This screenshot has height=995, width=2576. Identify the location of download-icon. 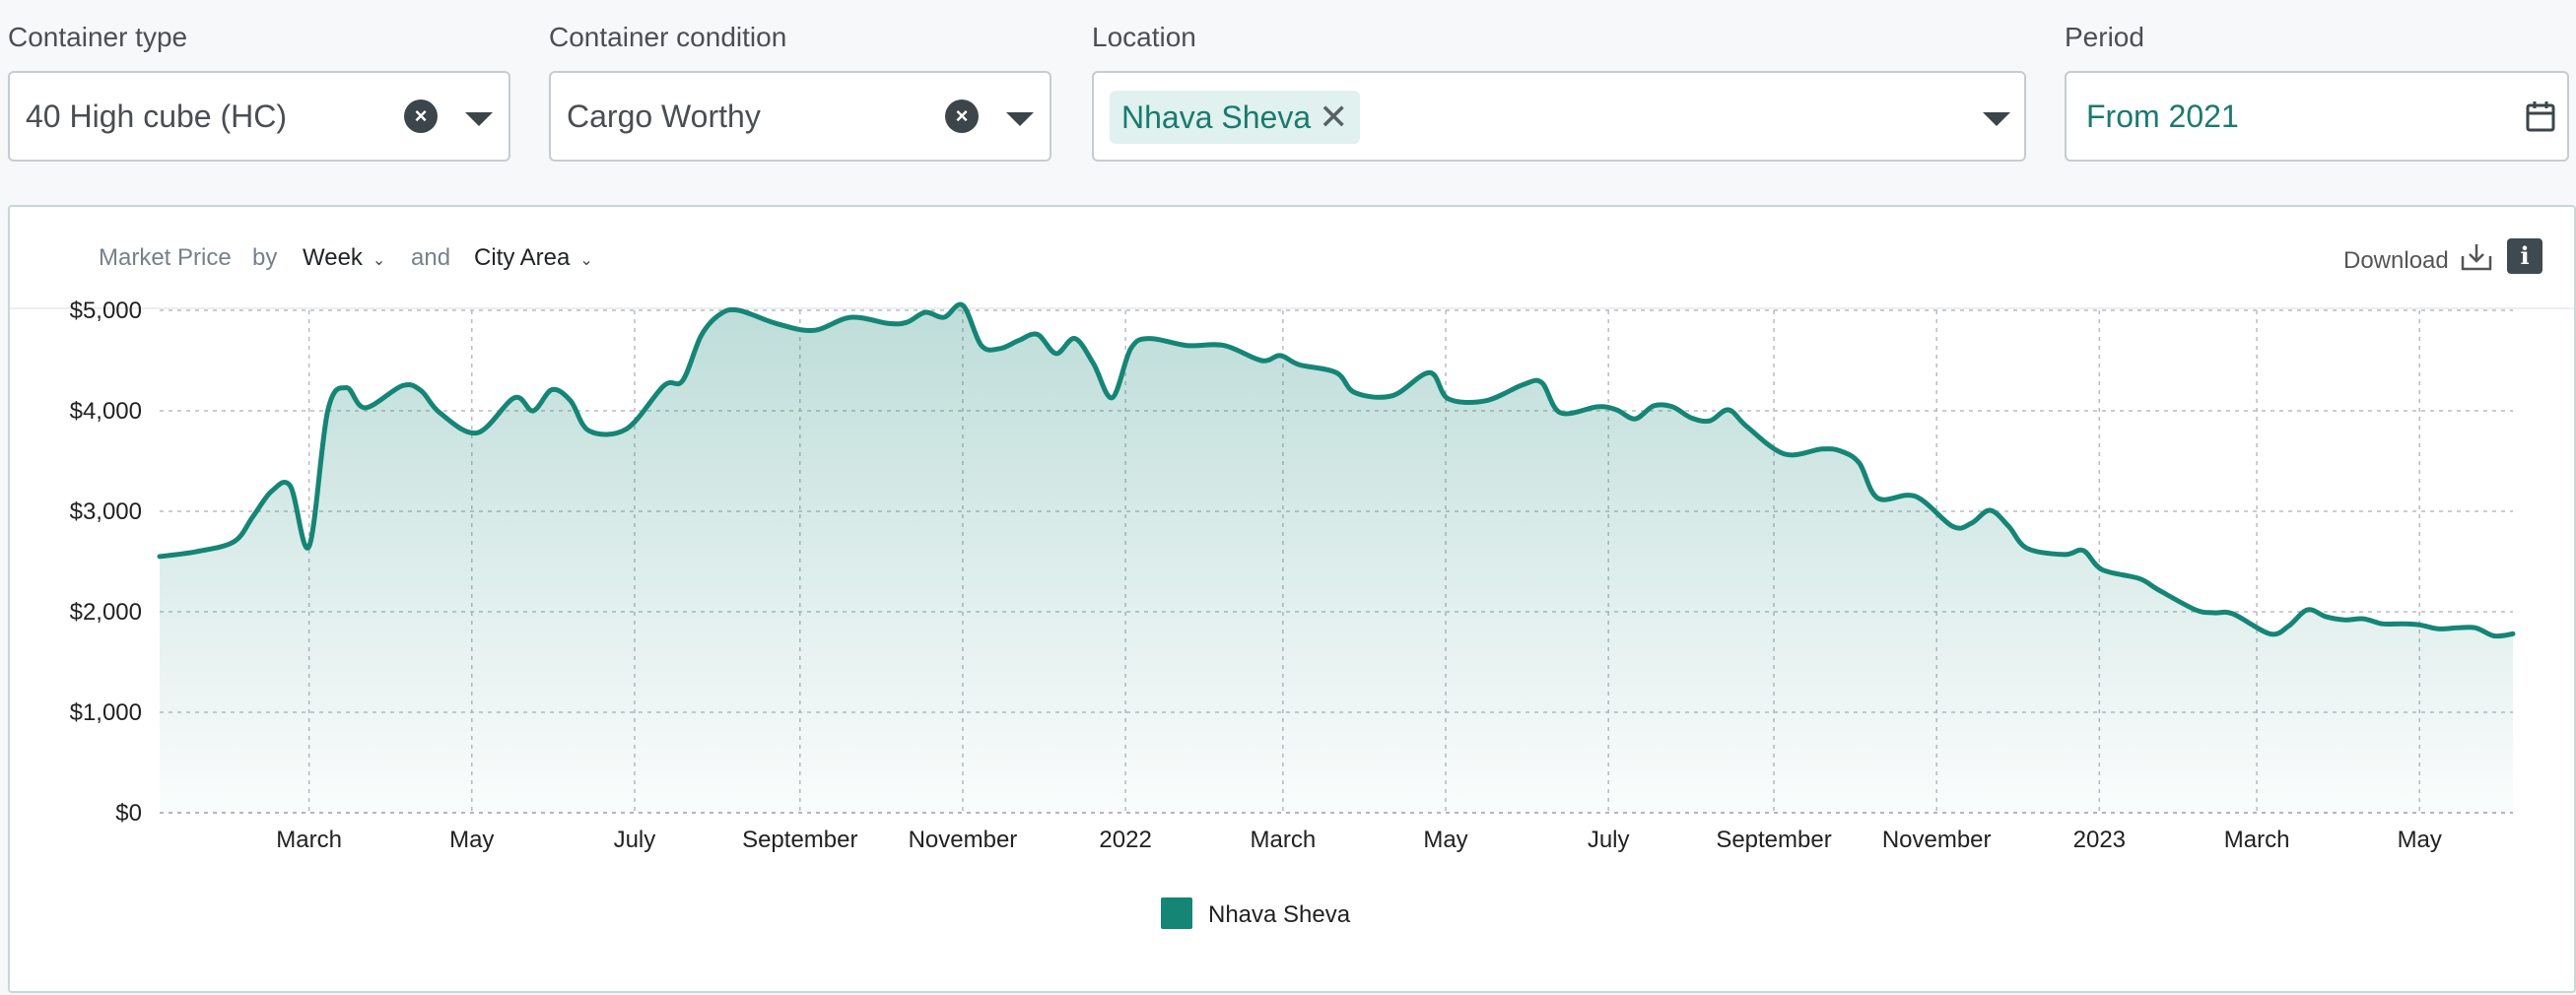
(2476, 257).